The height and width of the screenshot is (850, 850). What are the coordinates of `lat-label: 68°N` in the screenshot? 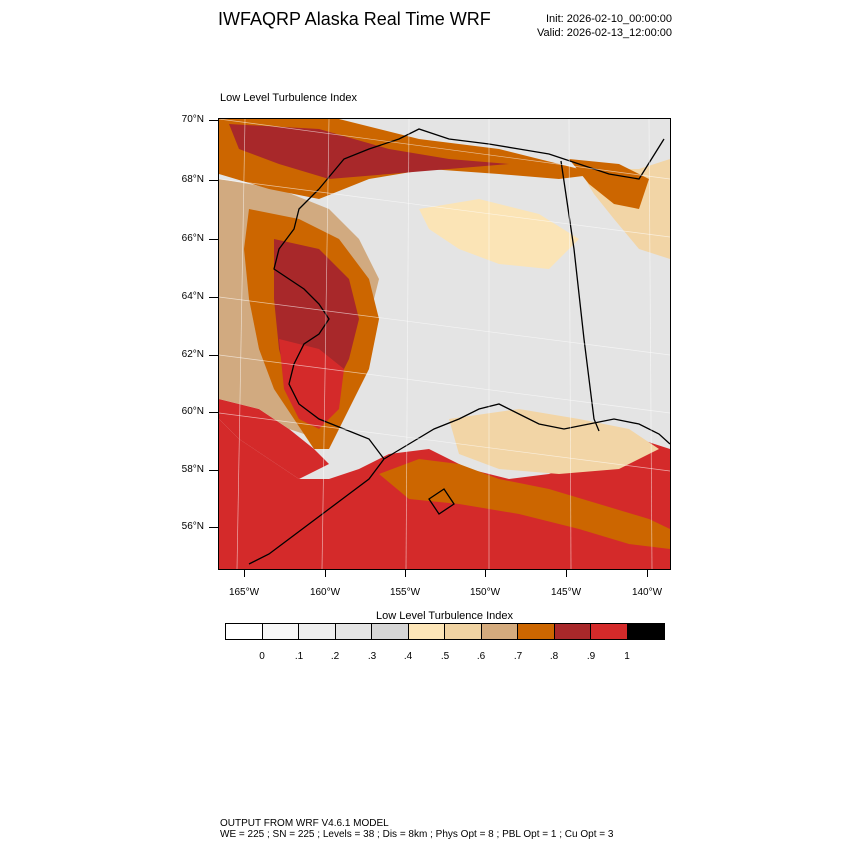 It's located at (192, 179).